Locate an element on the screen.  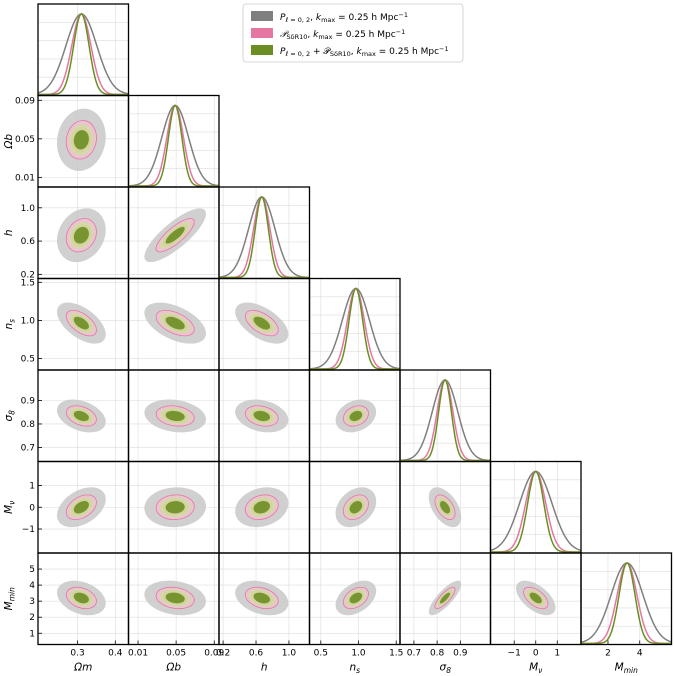
panel-s8-ob is located at coordinates (173, 416).